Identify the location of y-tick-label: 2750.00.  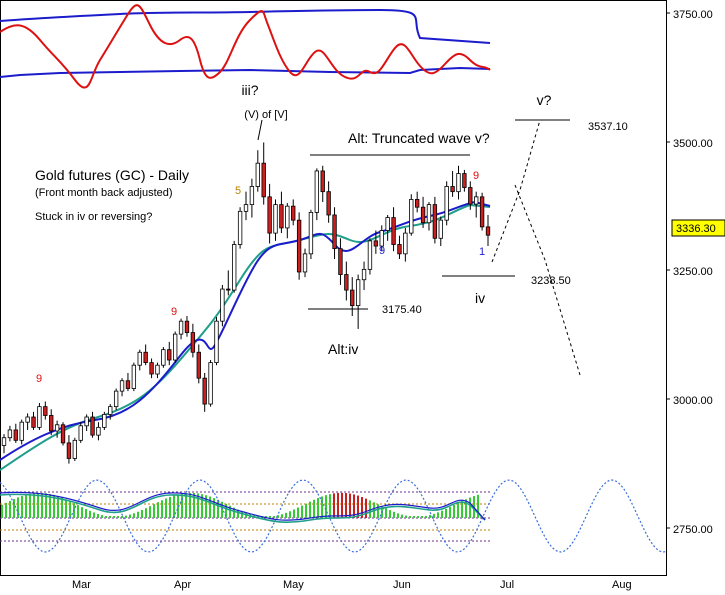
(693, 530).